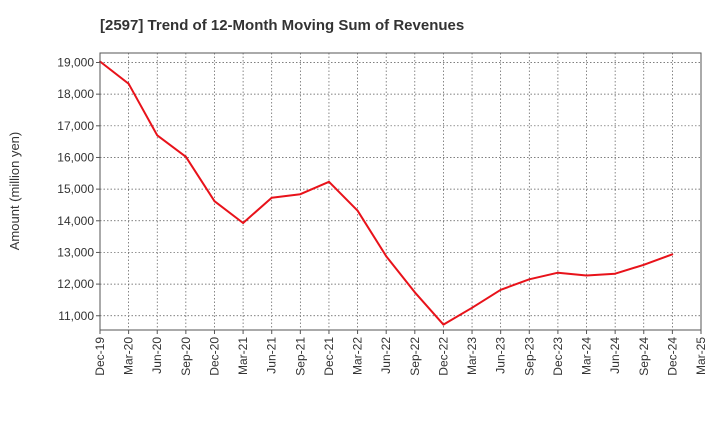  I want to click on y-tick-label: 16,000, so click(75, 157).